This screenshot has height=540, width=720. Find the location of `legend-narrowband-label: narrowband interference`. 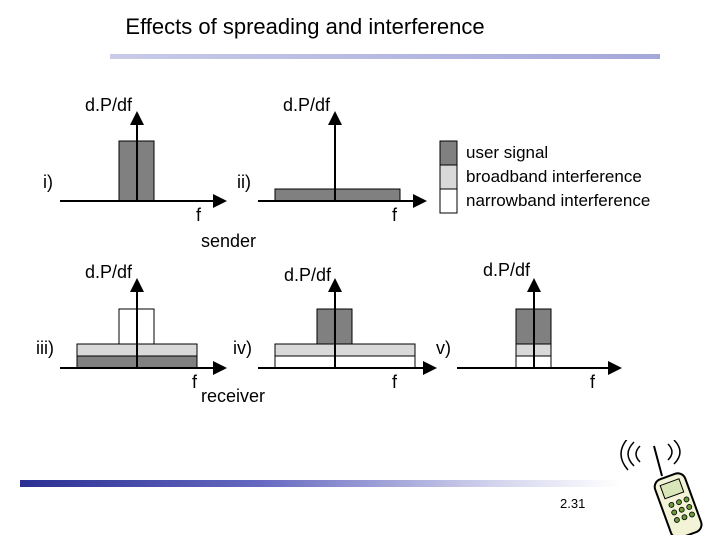

legend-narrowband-label: narrowband interference is located at coordinates (558, 200).